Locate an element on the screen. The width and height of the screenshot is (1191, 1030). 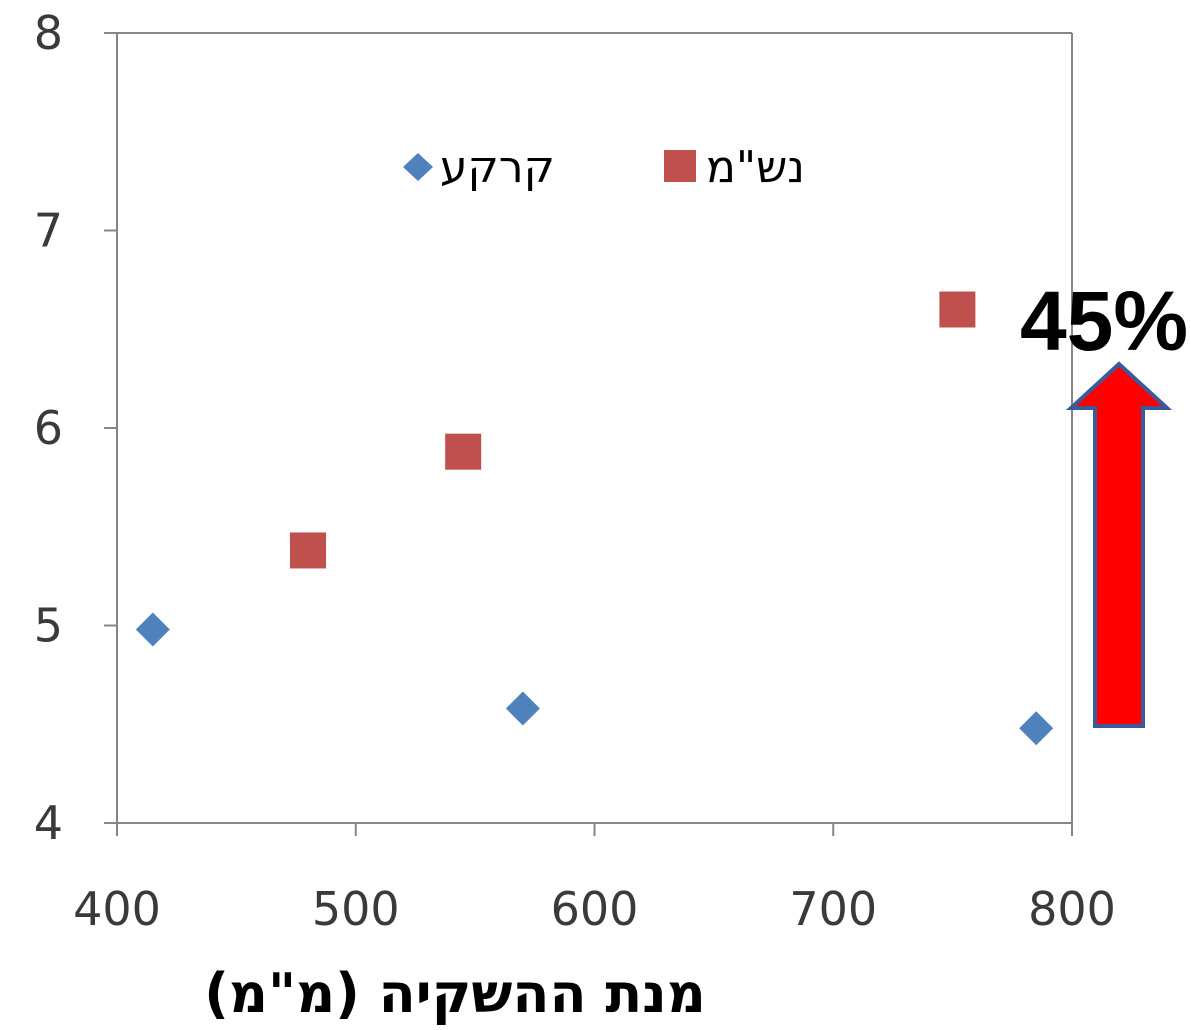
x-tick-label: 400 is located at coordinates (117, 909).